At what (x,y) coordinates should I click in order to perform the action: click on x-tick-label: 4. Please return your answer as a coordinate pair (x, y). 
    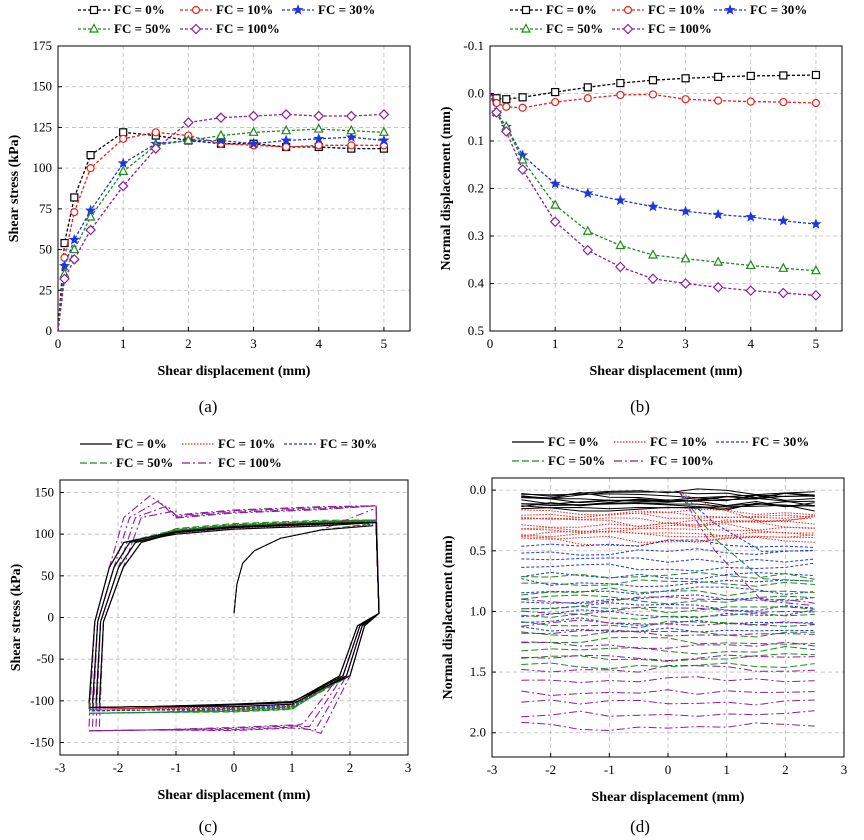
    Looking at the image, I should click on (750, 343).